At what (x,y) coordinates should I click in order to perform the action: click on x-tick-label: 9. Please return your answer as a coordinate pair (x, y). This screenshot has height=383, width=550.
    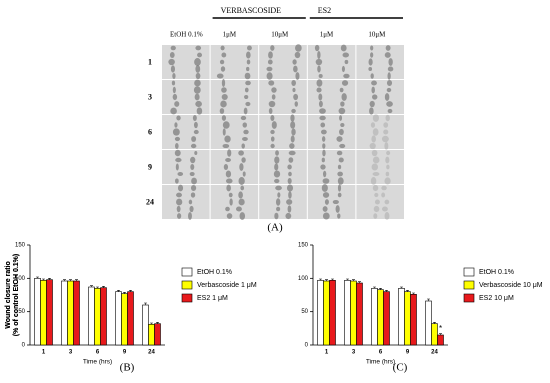
    Looking at the image, I should click on (408, 353).